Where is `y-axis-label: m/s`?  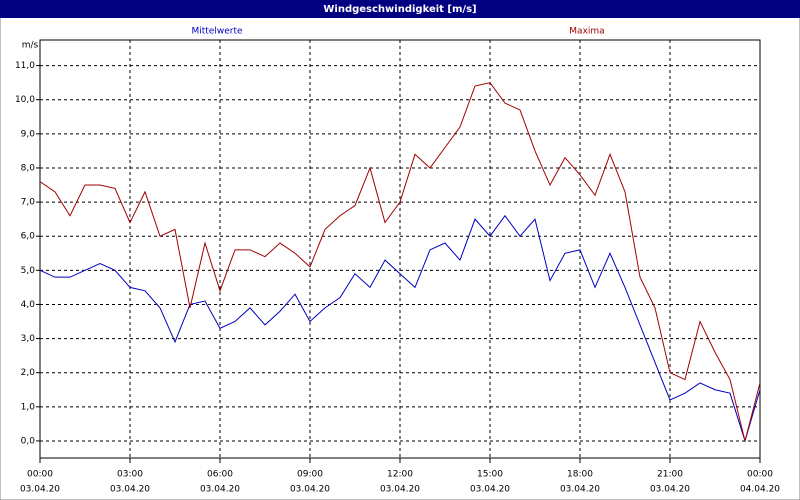
y-axis-label: m/s is located at coordinates (30, 46).